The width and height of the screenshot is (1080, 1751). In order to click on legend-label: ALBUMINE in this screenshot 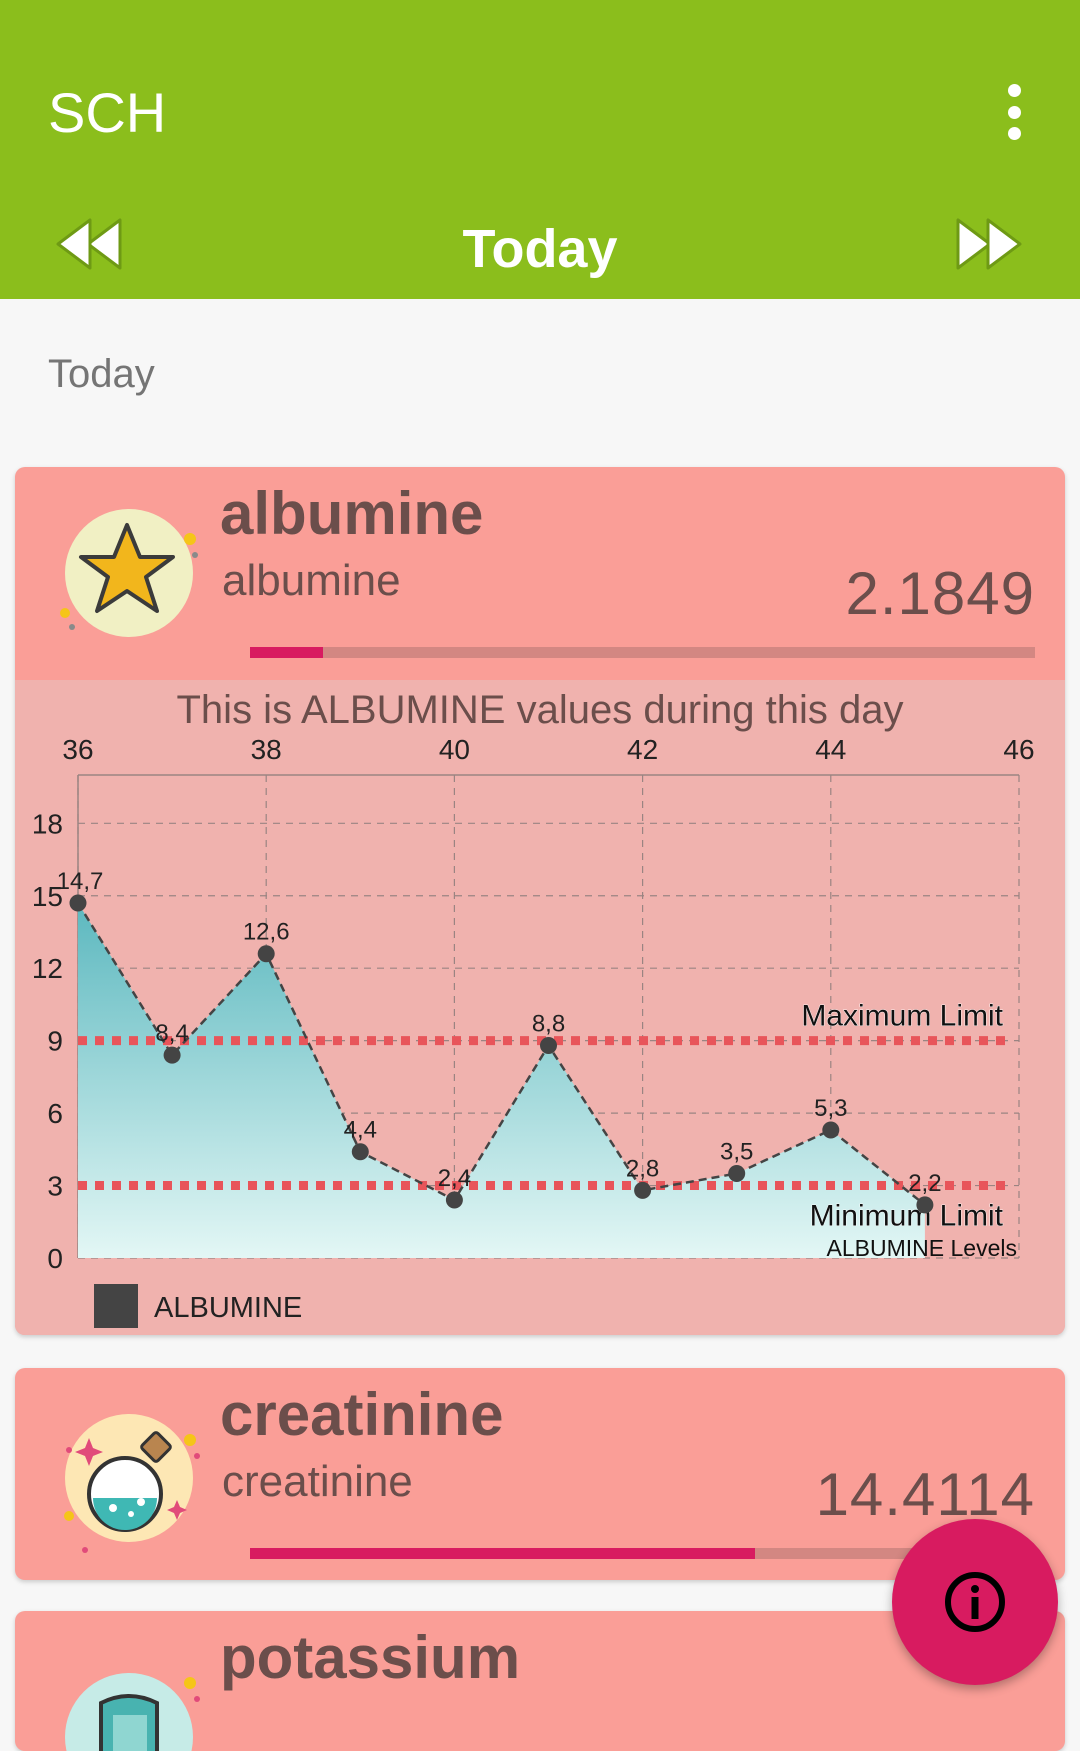, I will do `click(228, 1308)`.